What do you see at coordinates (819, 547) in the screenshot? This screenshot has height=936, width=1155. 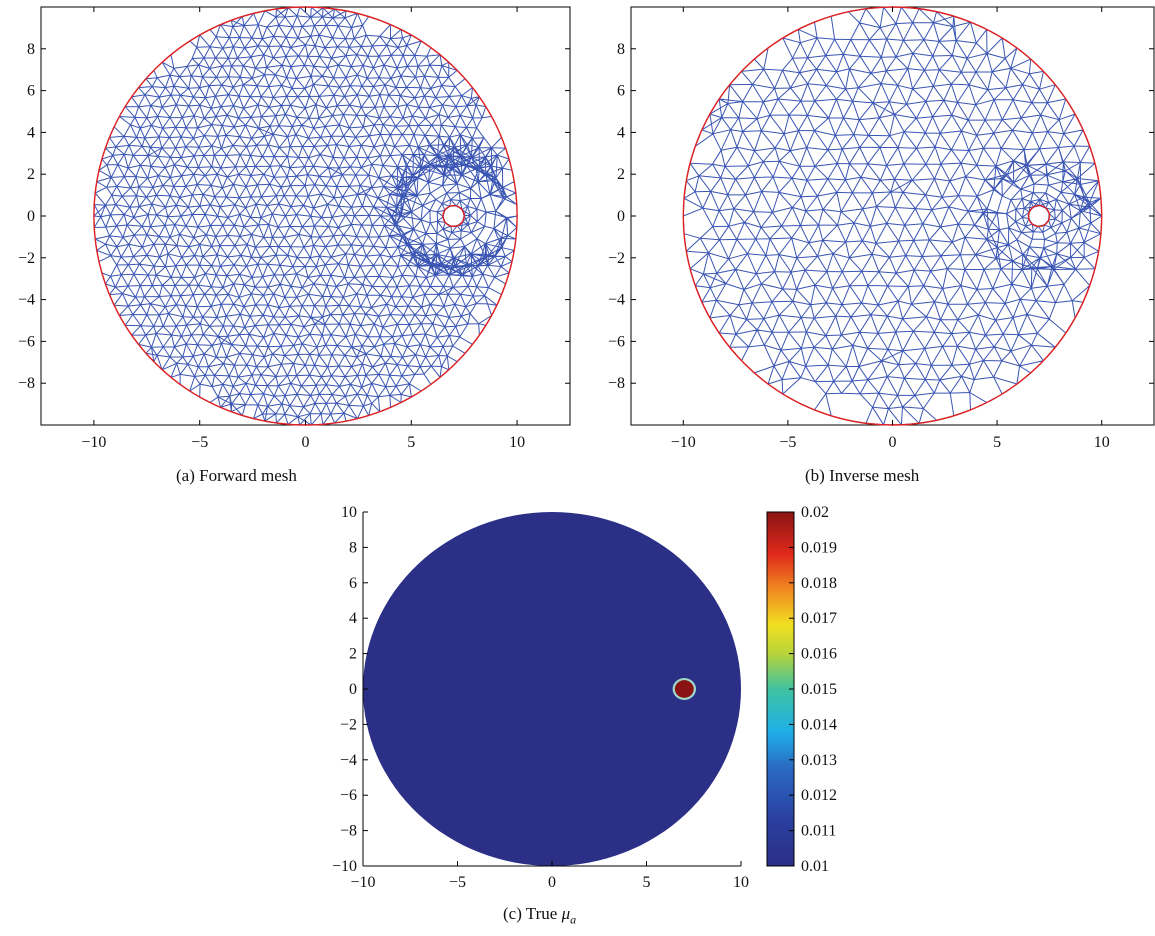 I see `colorbar-tick-label: 0.019` at bounding box center [819, 547].